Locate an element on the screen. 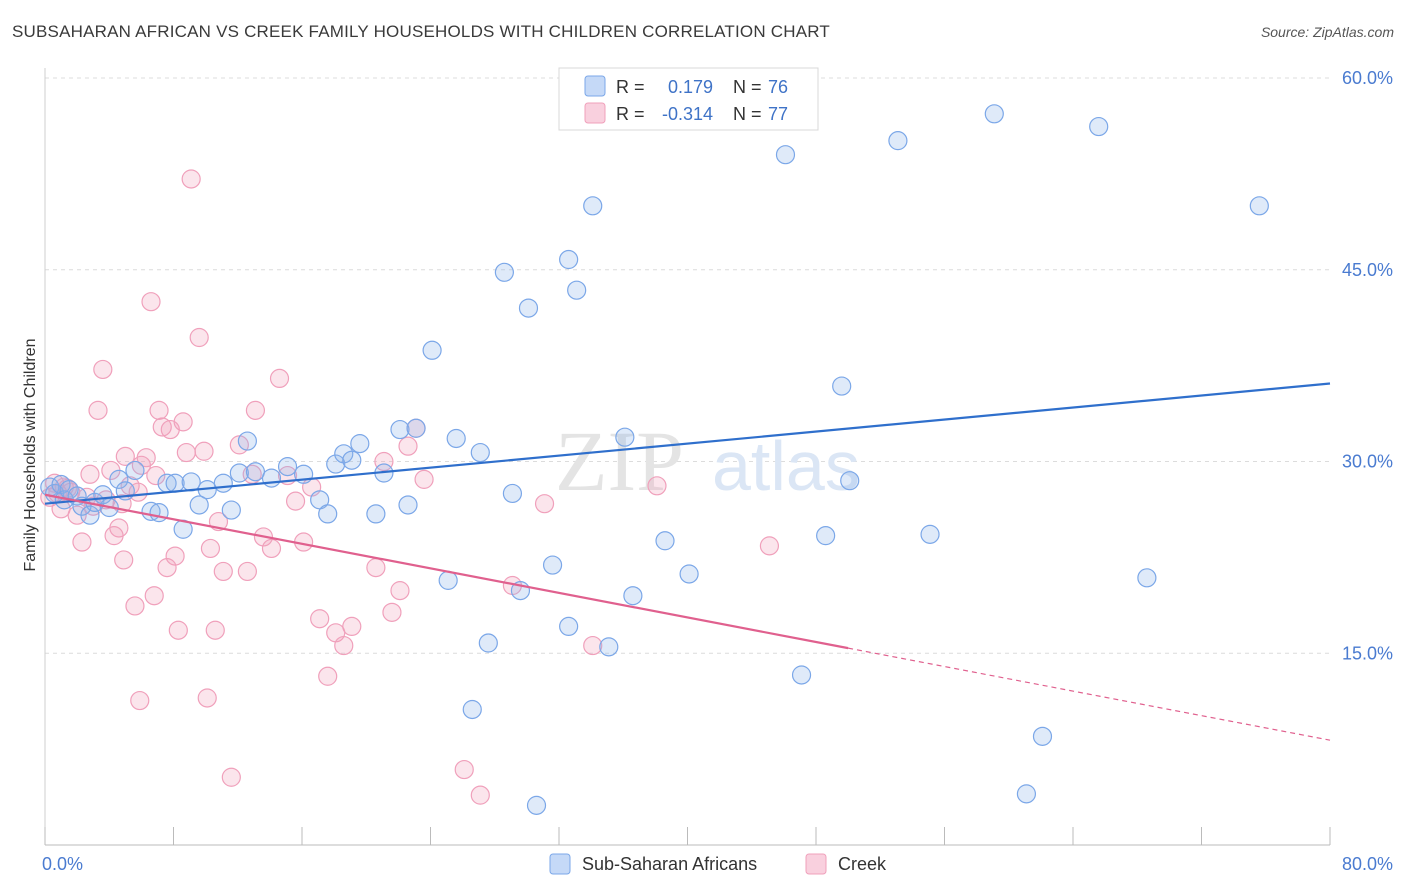  bottom-legend-swatch-ssa is located at coordinates (560, 864).